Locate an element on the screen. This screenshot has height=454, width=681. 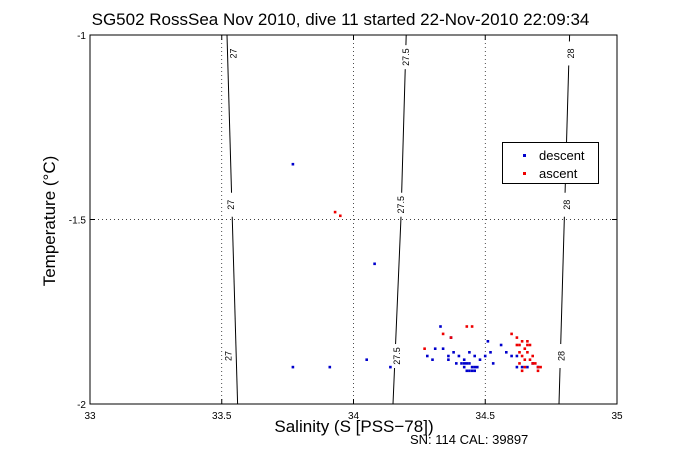
y-tick-label: -1.5 is located at coordinates (78, 221).